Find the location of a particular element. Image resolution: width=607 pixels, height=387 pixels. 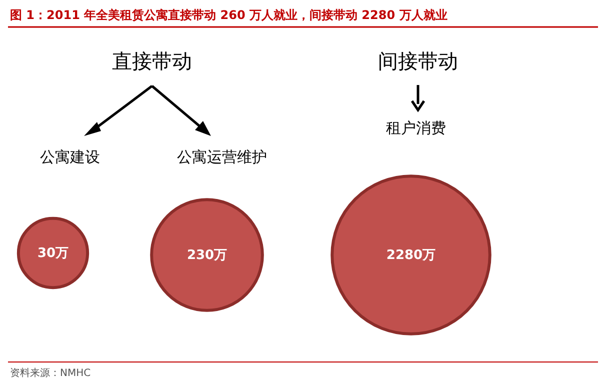

data-label: 2280万 is located at coordinates (411, 255).